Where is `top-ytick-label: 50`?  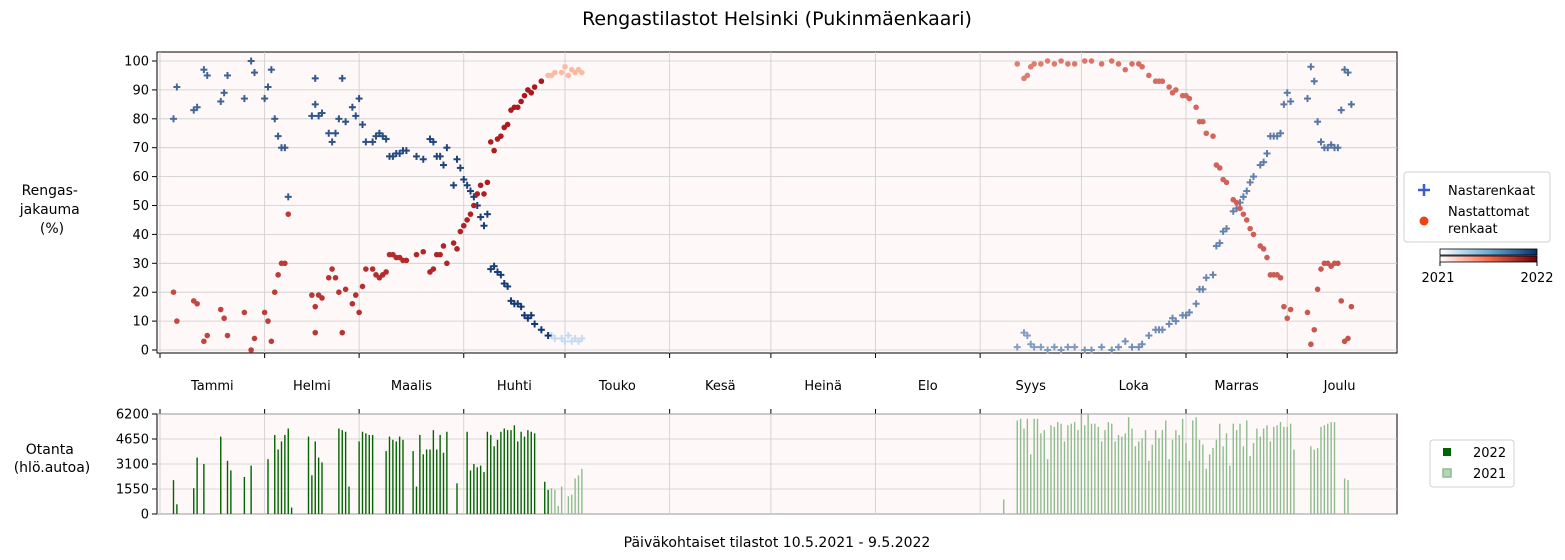 top-ytick-label: 50 is located at coordinates (140, 206).